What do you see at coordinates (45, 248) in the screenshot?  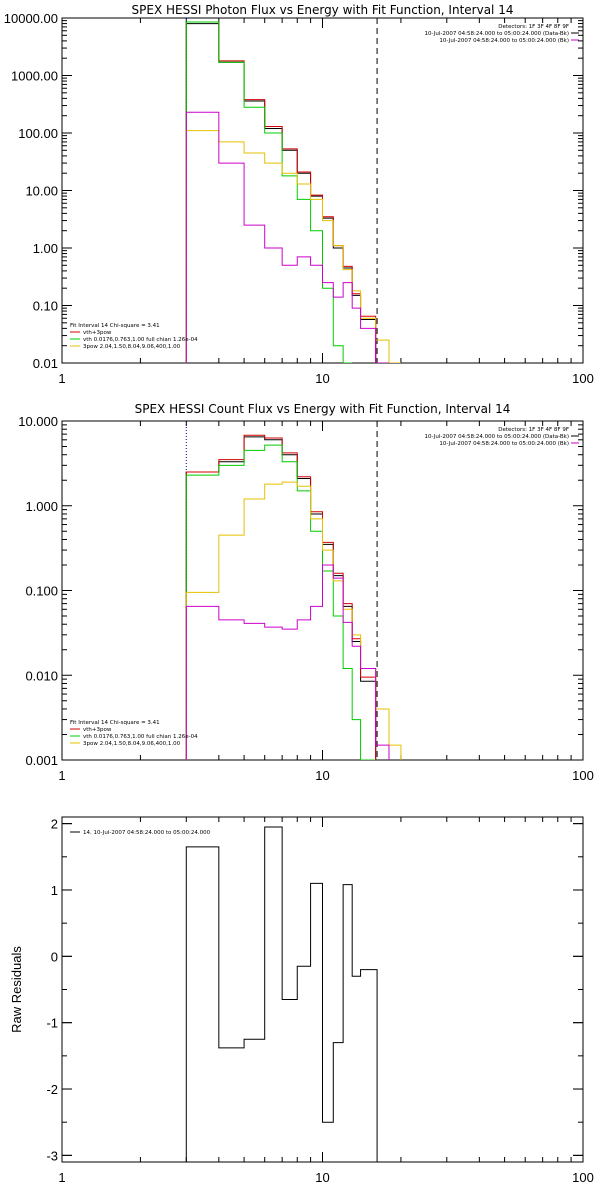 I see `y-tick-label: 1.00` at bounding box center [45, 248].